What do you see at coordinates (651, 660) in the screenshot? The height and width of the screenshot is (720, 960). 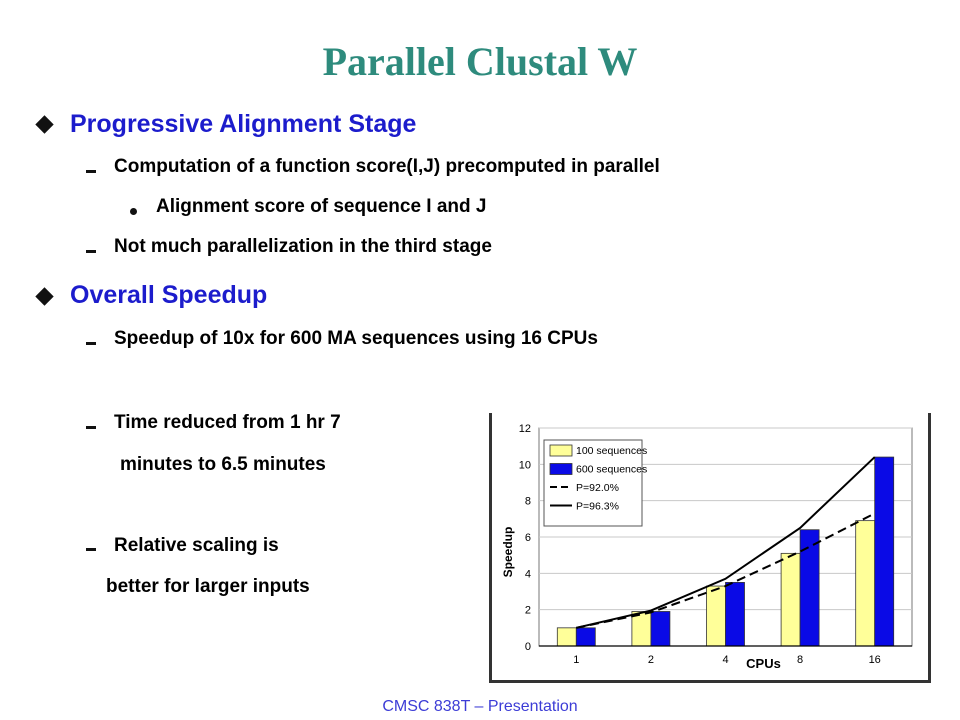 I see `x-tick-label: 2` at bounding box center [651, 660].